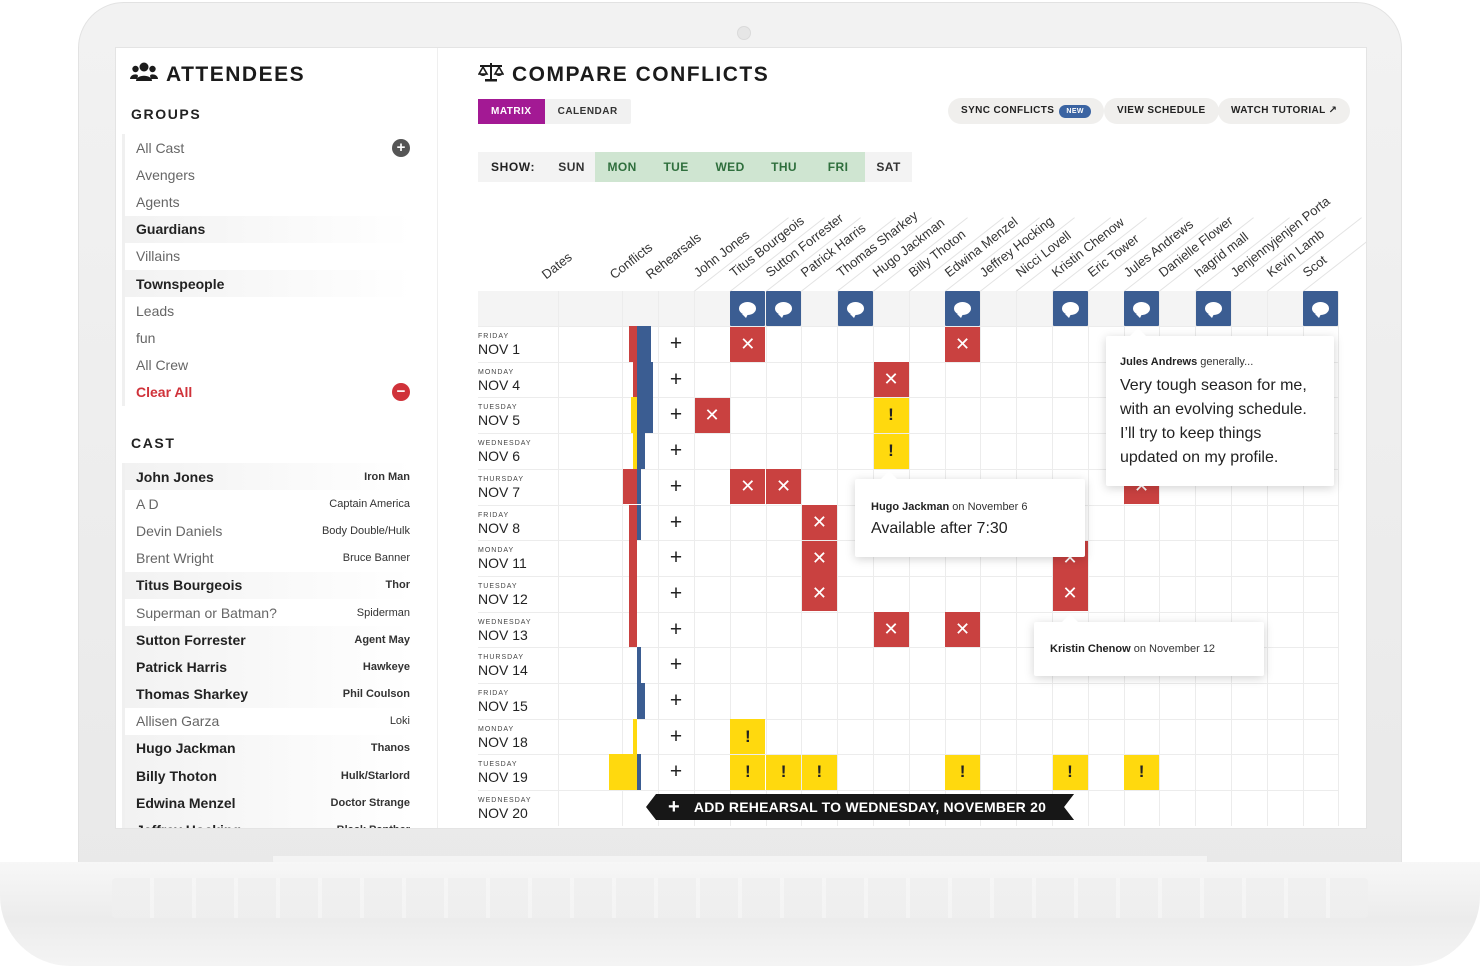 This screenshot has width=1480, height=966. I want to click on cast-item: Superman or Batman? Spiderman, so click(267, 612).